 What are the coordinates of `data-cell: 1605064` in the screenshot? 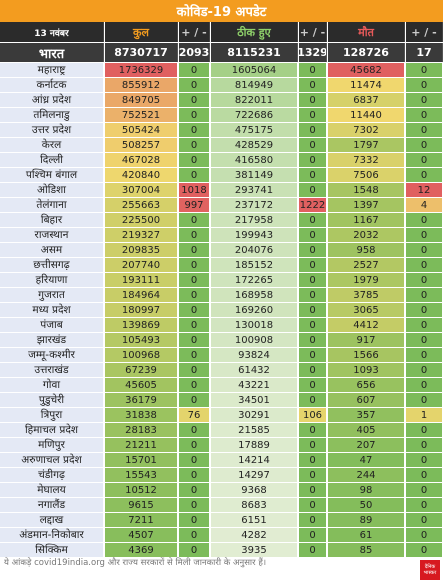 It's located at (254, 70).